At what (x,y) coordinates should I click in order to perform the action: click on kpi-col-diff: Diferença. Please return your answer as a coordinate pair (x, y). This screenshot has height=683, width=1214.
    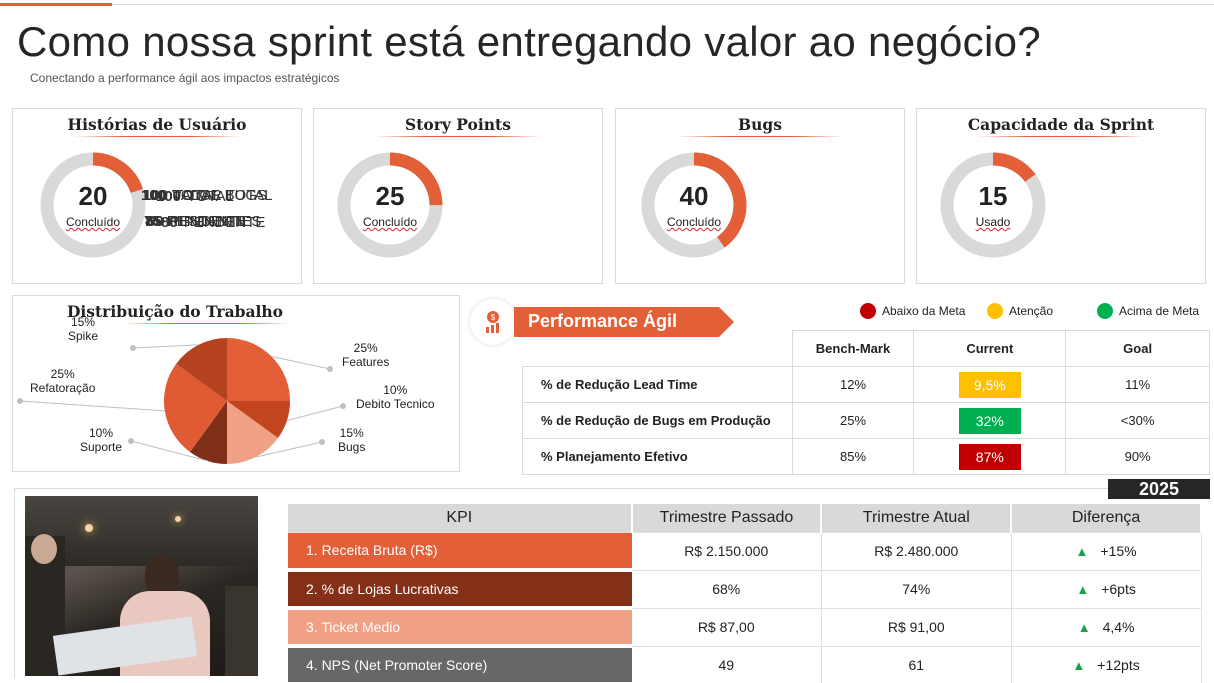
    Looking at the image, I should click on (1106, 518).